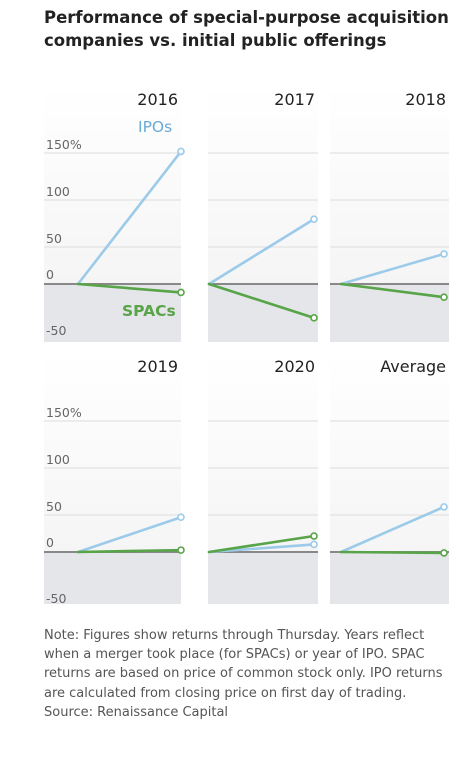  Describe the element at coordinates (155, 127) in the screenshot. I see `ipo-series-label: IPOs` at that location.